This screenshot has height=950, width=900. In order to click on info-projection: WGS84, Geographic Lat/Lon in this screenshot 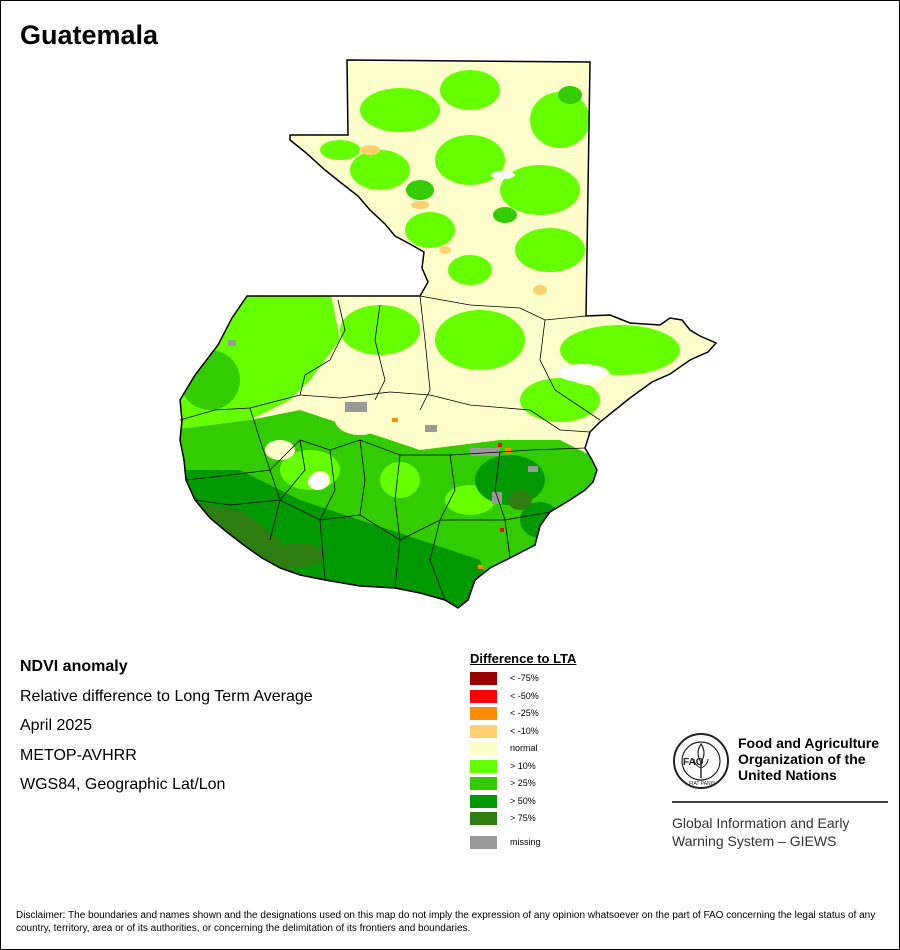, I will do `click(123, 784)`.